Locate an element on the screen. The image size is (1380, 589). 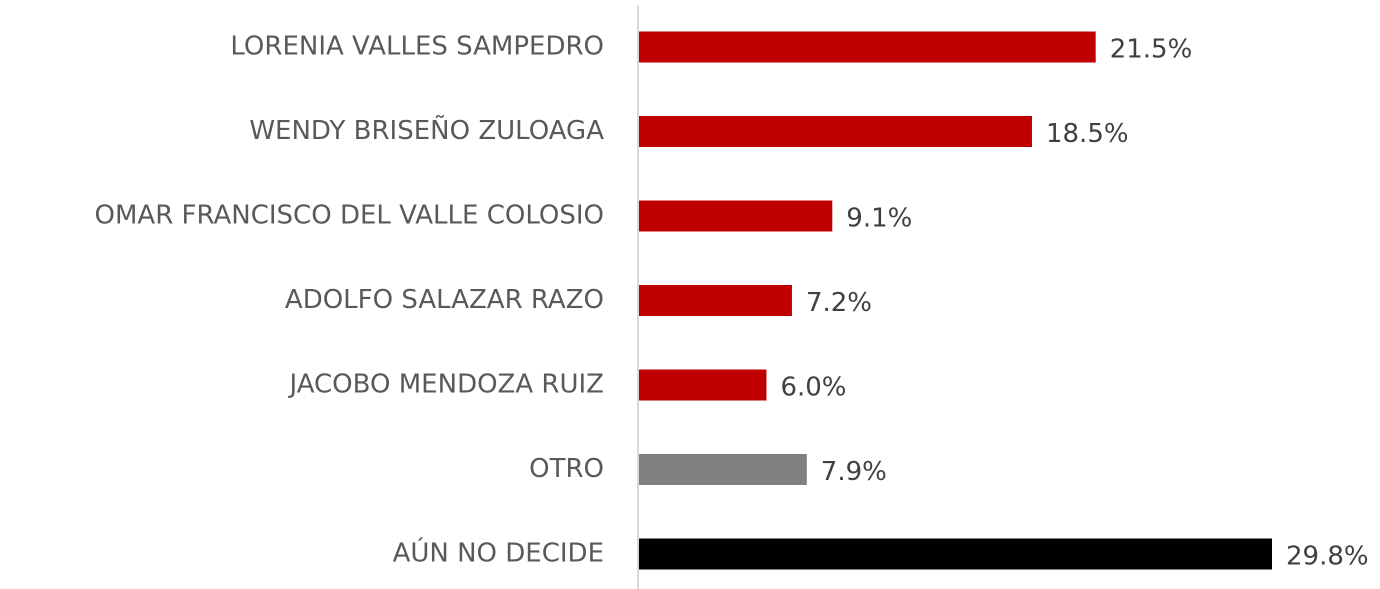
value-label: 6.0% is located at coordinates (813, 388).